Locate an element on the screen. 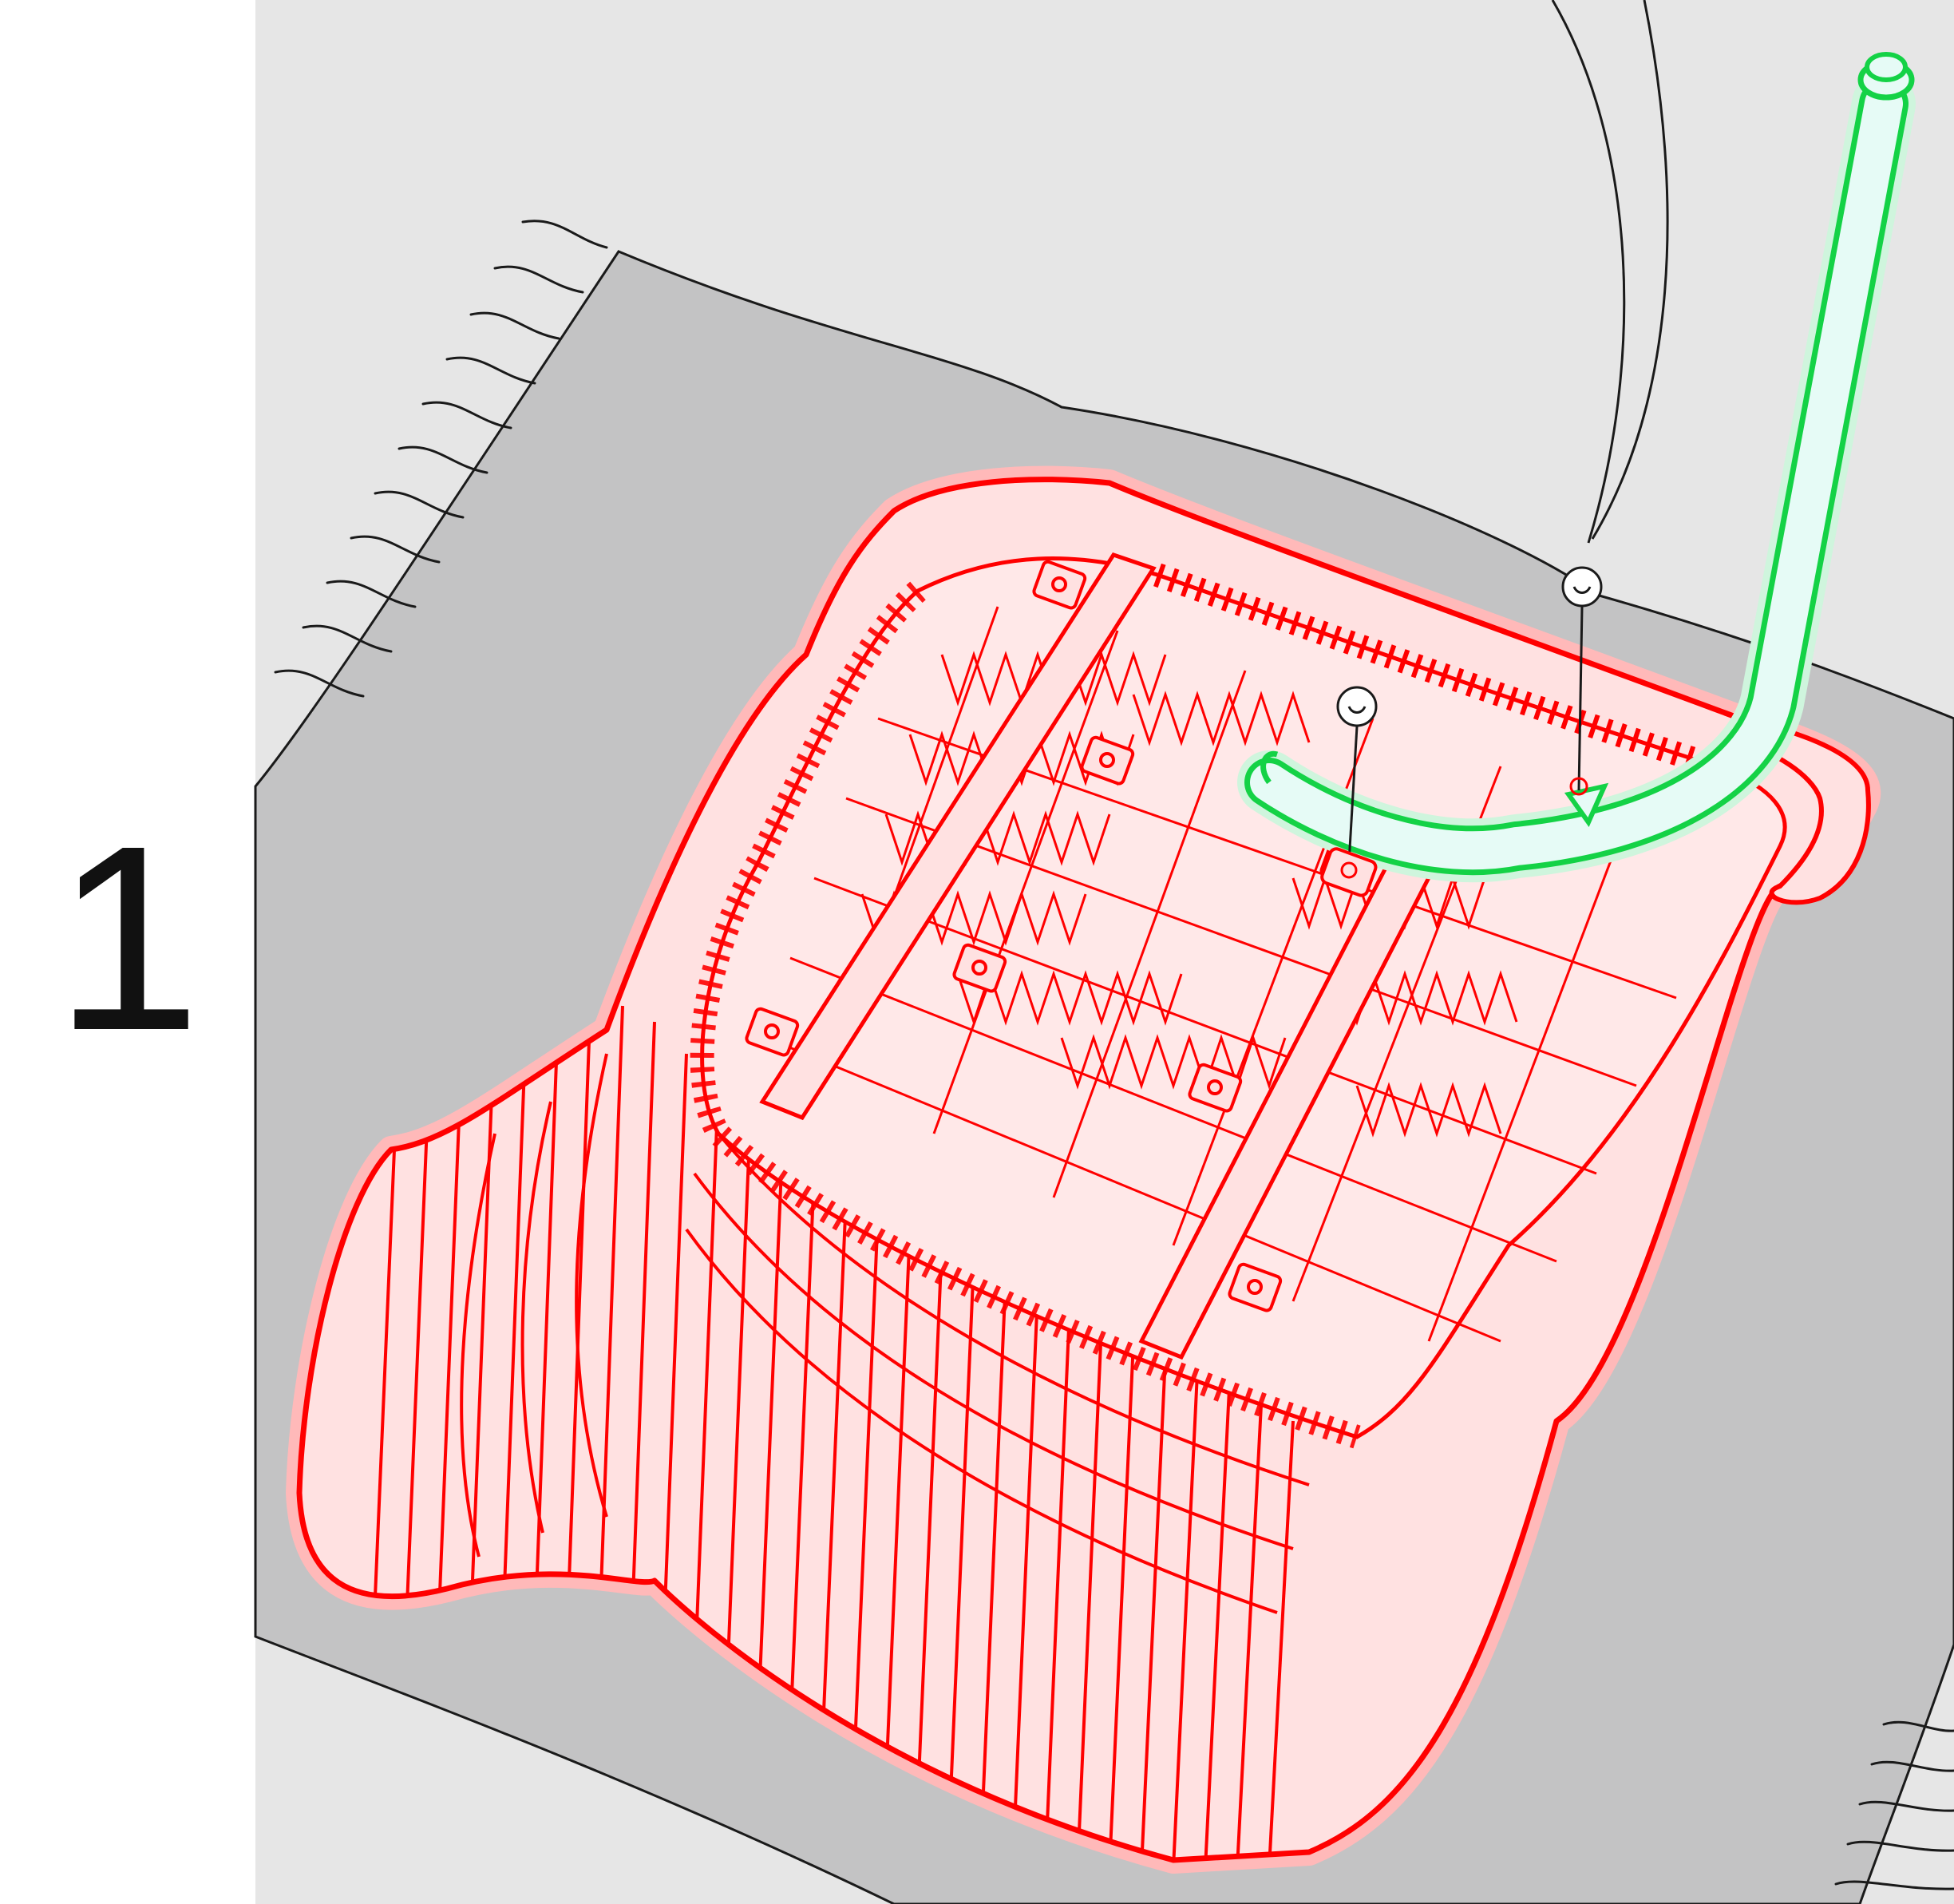  seat-back-flange is located at coordinates (1804, 810).